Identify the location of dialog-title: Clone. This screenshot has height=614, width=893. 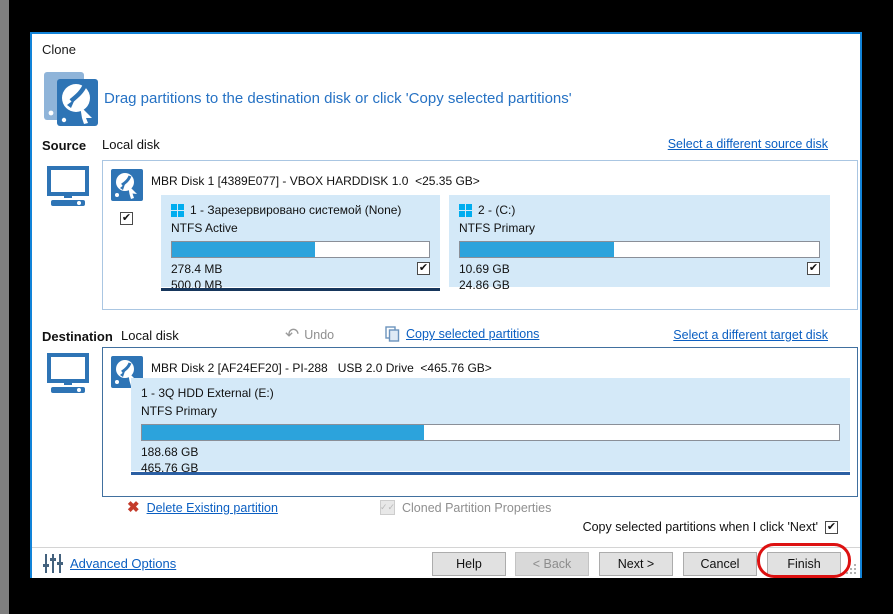
(59, 49).